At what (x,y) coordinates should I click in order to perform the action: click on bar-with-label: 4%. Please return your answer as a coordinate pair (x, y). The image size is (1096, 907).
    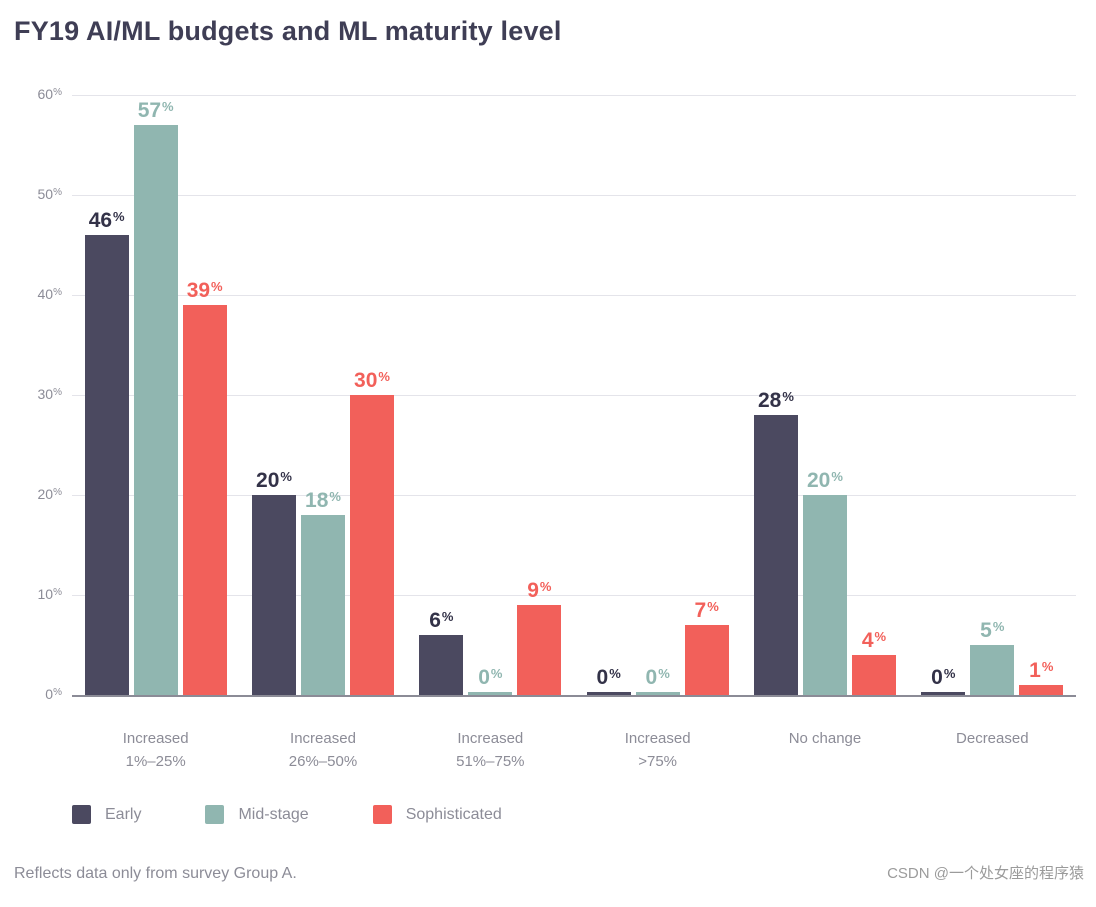
    Looking at the image, I should click on (873, 662).